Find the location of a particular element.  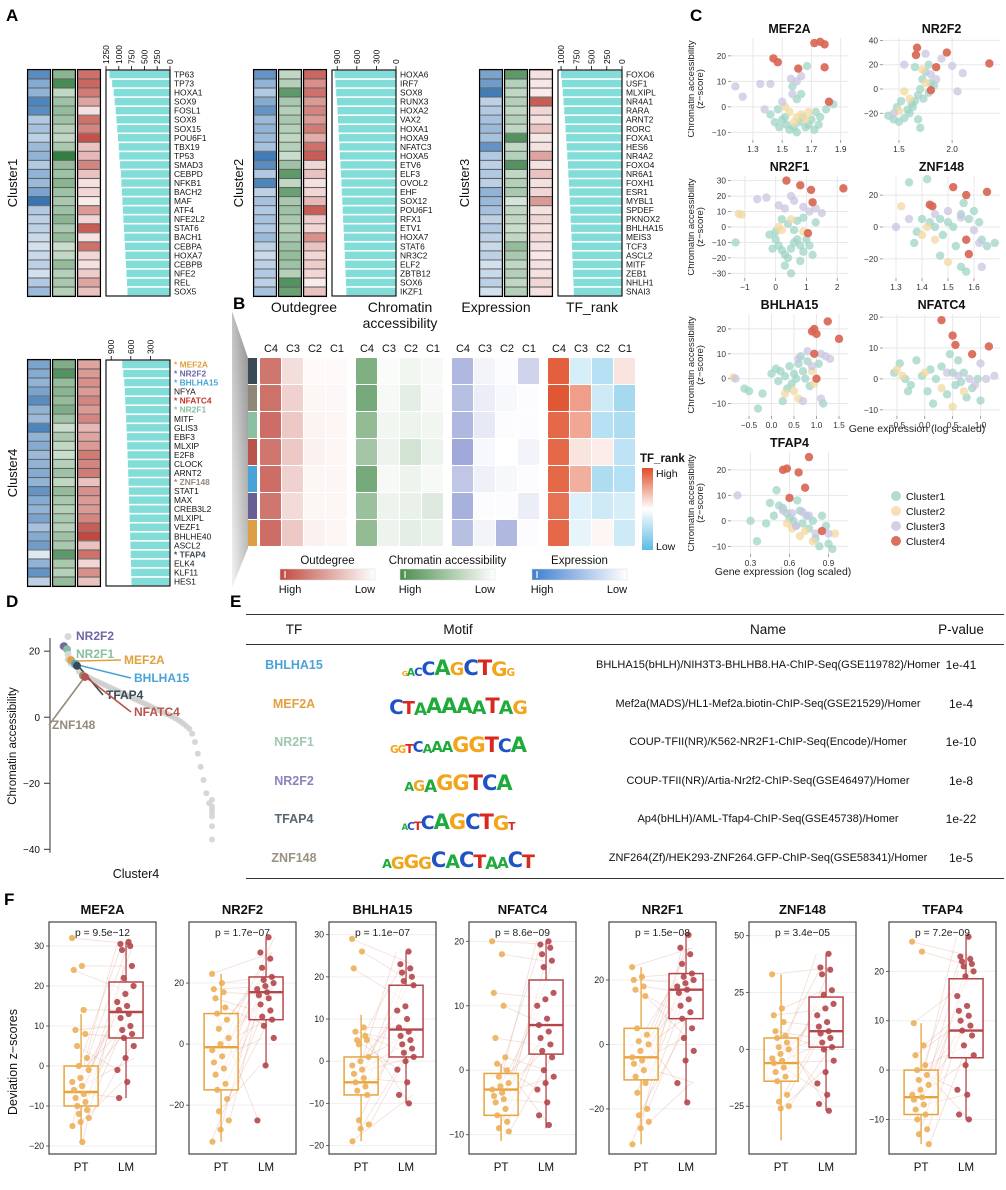

column-label: C1 is located at coordinates (337, 349).